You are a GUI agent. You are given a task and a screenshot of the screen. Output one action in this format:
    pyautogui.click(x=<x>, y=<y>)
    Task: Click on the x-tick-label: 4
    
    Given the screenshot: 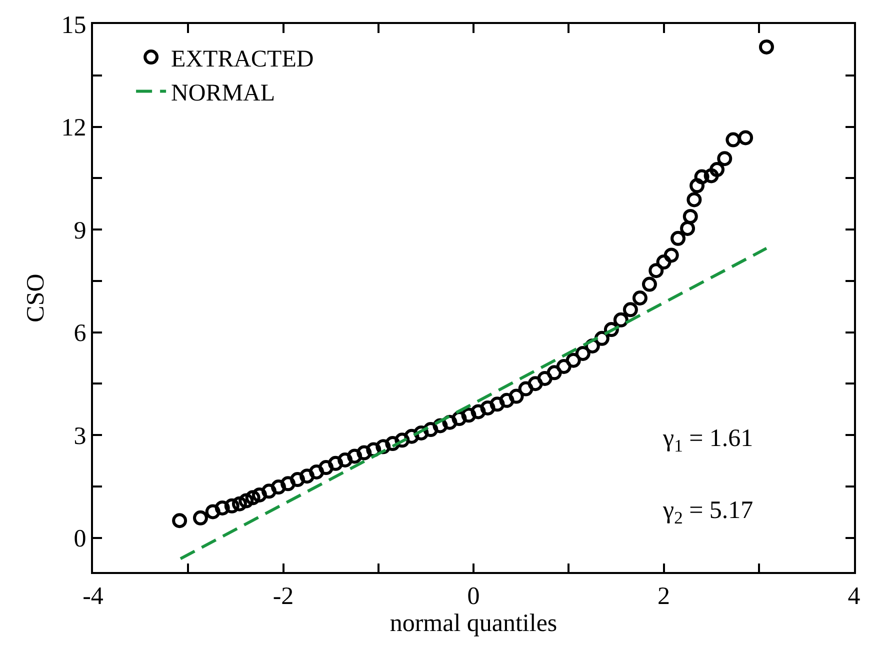 What is the action you would take?
    pyautogui.click(x=854, y=596)
    